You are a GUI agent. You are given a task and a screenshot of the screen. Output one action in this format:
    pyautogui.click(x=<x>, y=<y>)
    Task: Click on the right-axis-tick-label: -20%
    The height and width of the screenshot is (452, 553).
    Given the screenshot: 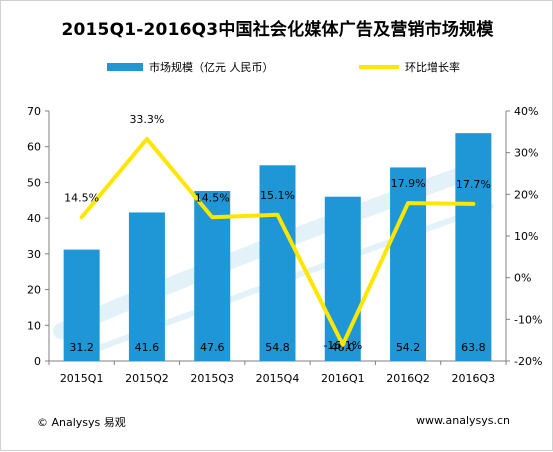 What is the action you would take?
    pyautogui.click(x=528, y=361)
    